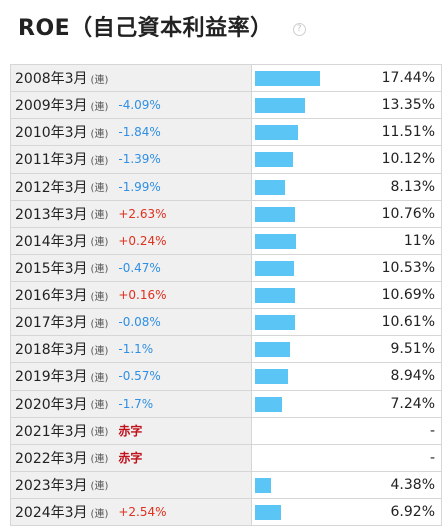 The height and width of the screenshot is (532, 448). What do you see at coordinates (226, 187) in the screenshot?
I see `table-row: 2012年3月 (連) -1.99% 8.13%` at bounding box center [226, 187].